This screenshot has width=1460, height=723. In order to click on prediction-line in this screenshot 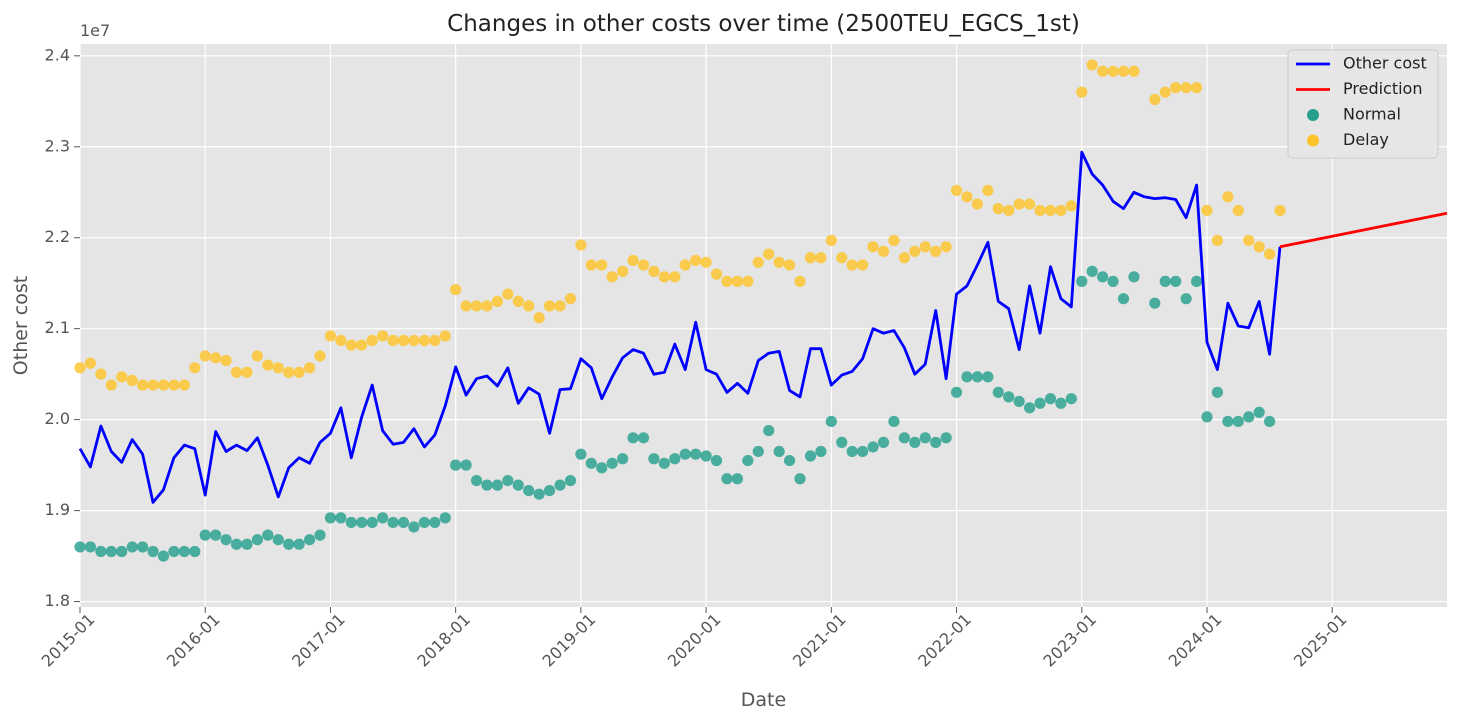, I will do `click(1363, 230)`.